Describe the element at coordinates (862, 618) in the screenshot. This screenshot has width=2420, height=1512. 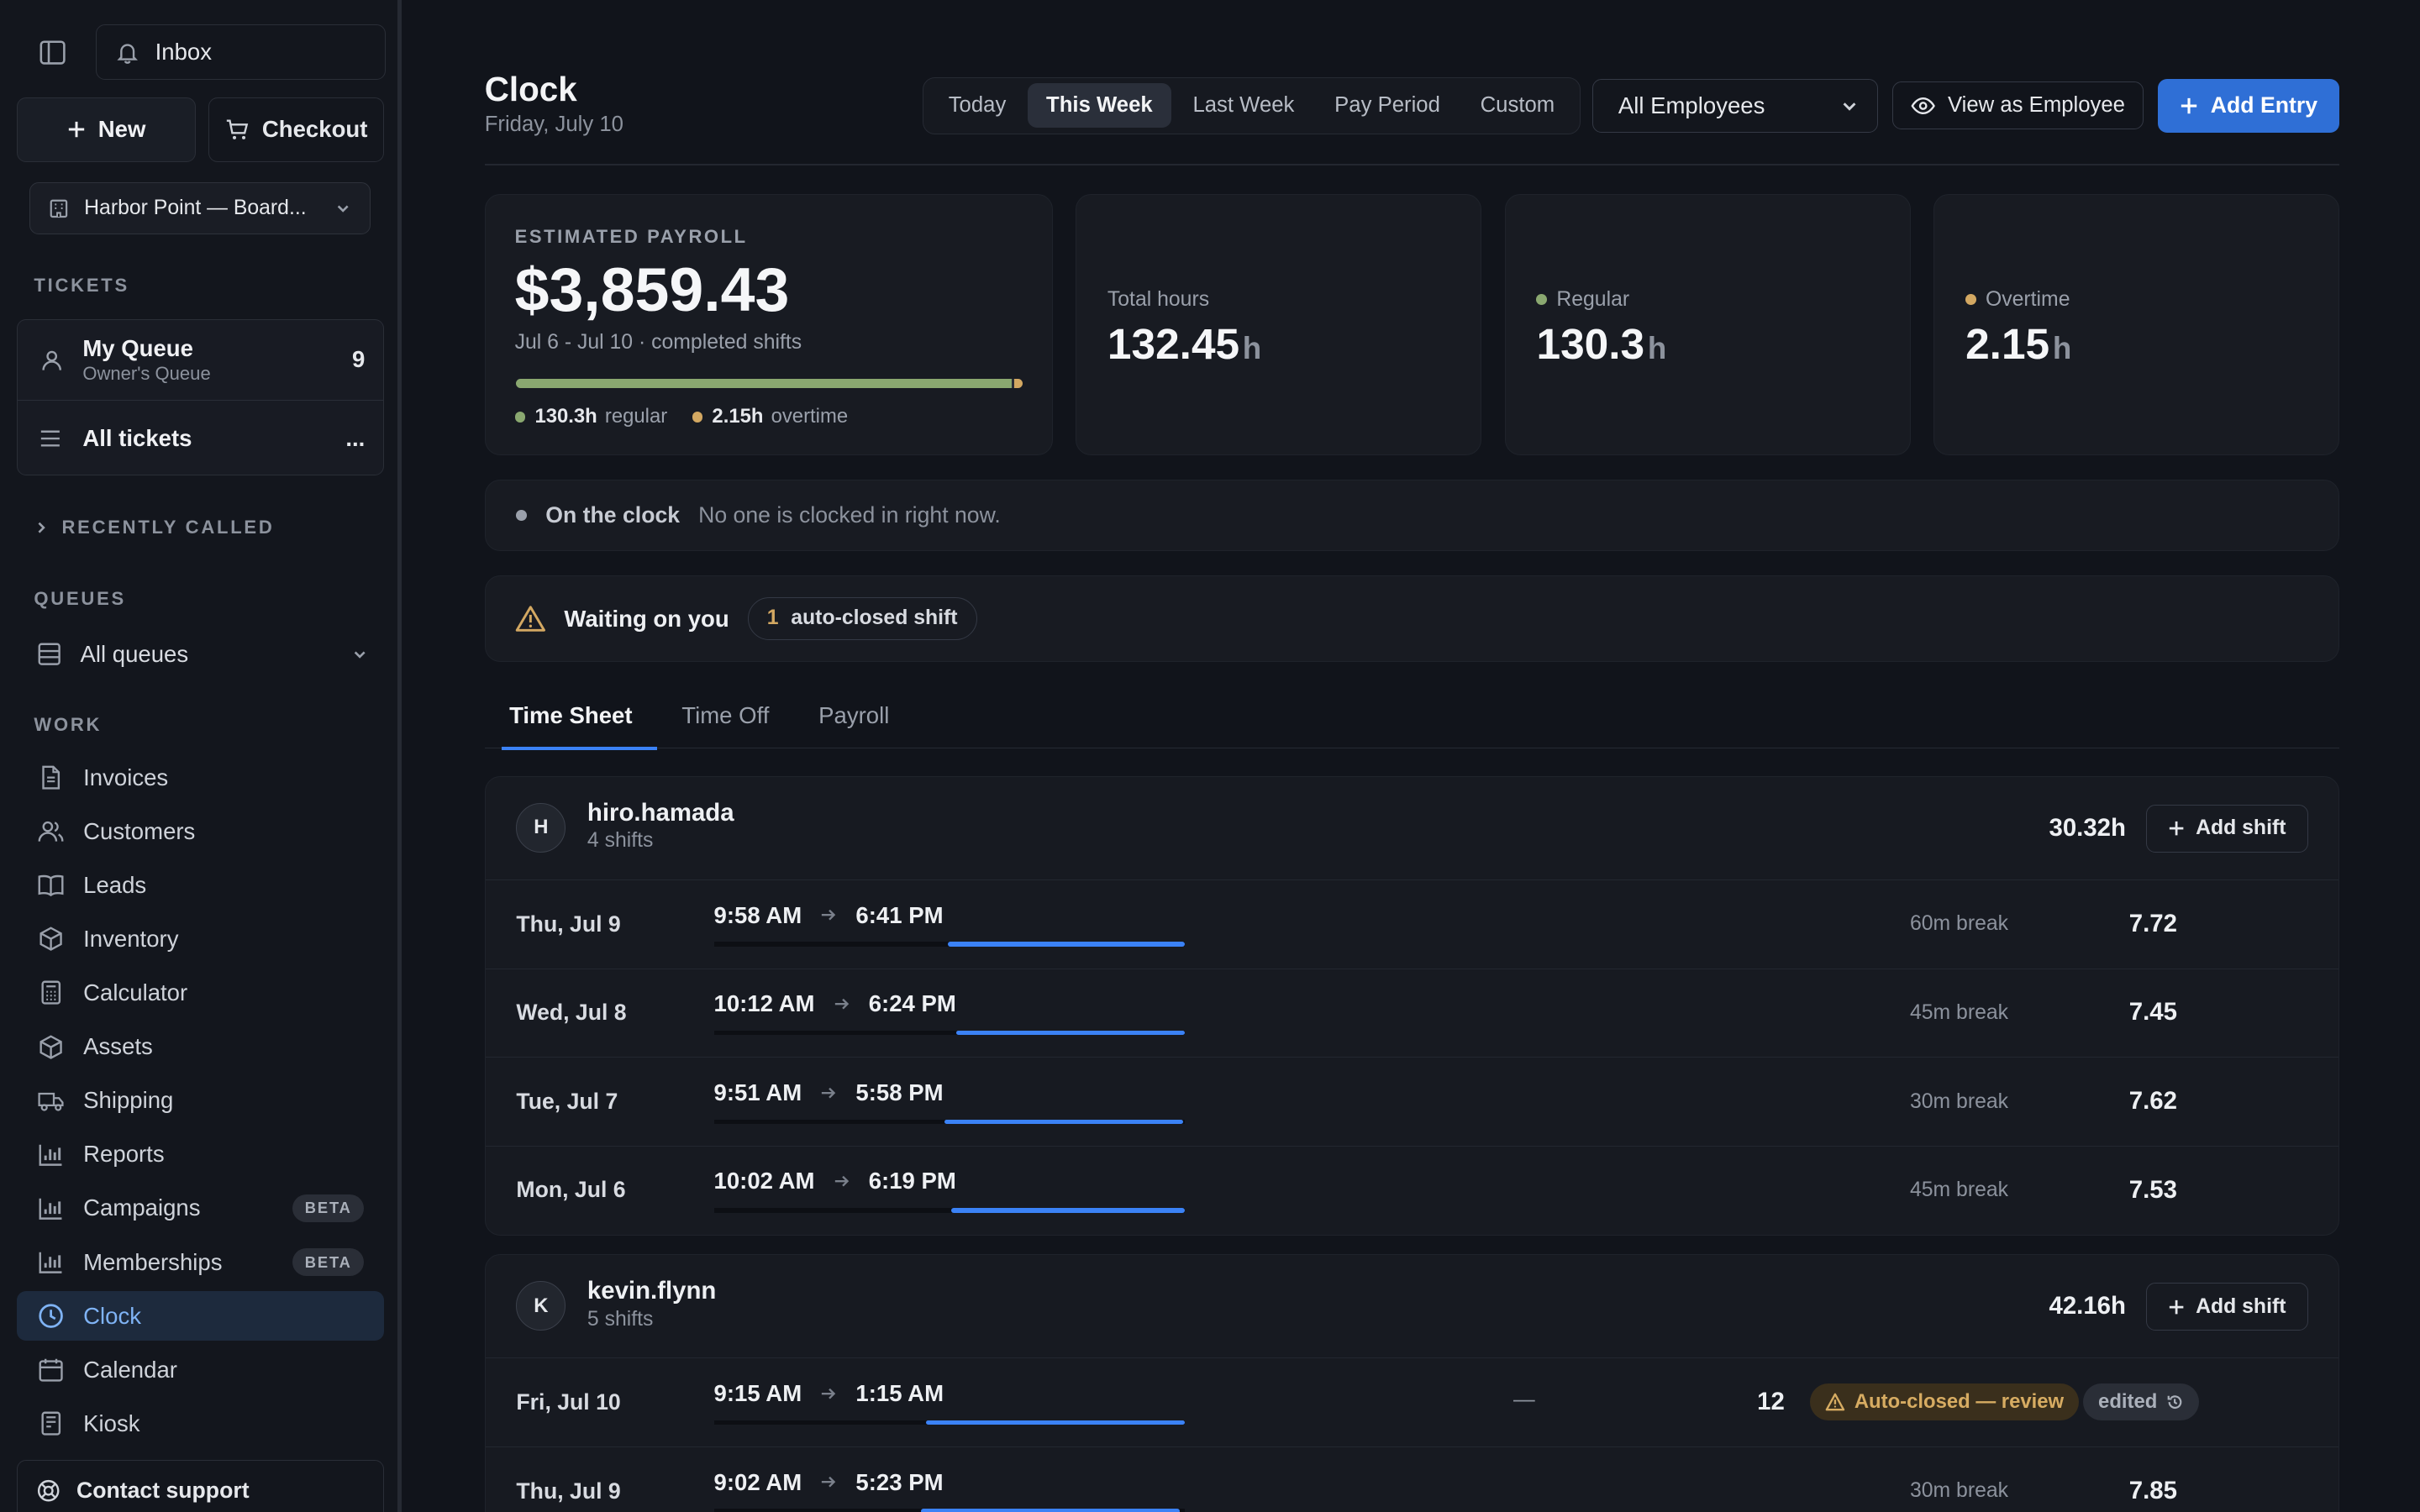
I see `auto-closed-shift-pill: 1 auto-closed shift` at that location.